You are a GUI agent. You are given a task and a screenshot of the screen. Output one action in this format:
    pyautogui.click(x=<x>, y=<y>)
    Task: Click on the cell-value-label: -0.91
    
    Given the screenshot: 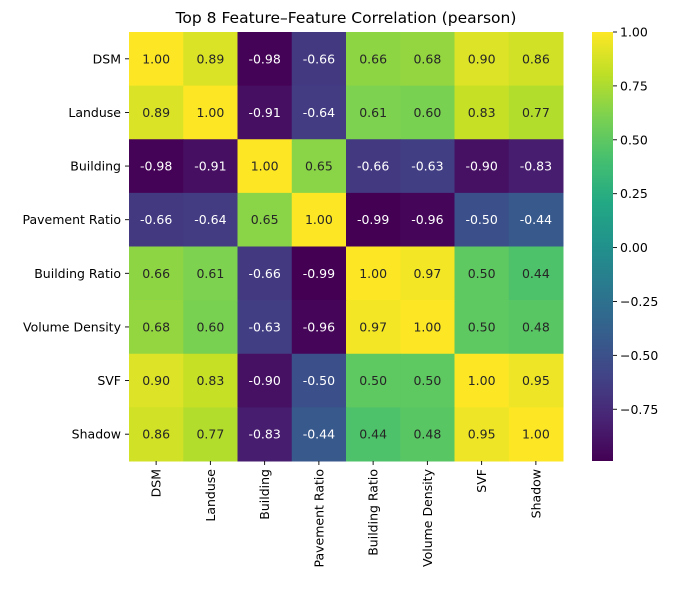 What is the action you would take?
    pyautogui.click(x=210, y=166)
    